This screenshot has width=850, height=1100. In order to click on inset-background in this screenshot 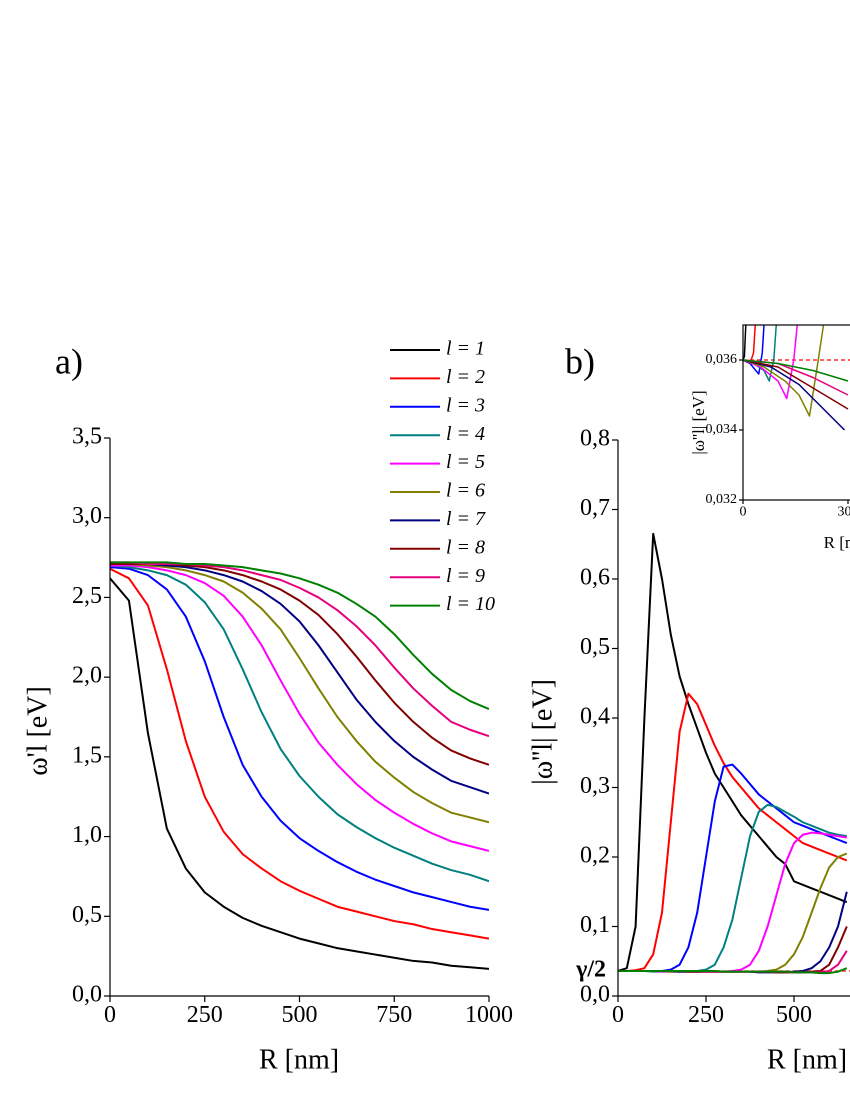, I will do `click(796, 412)`.